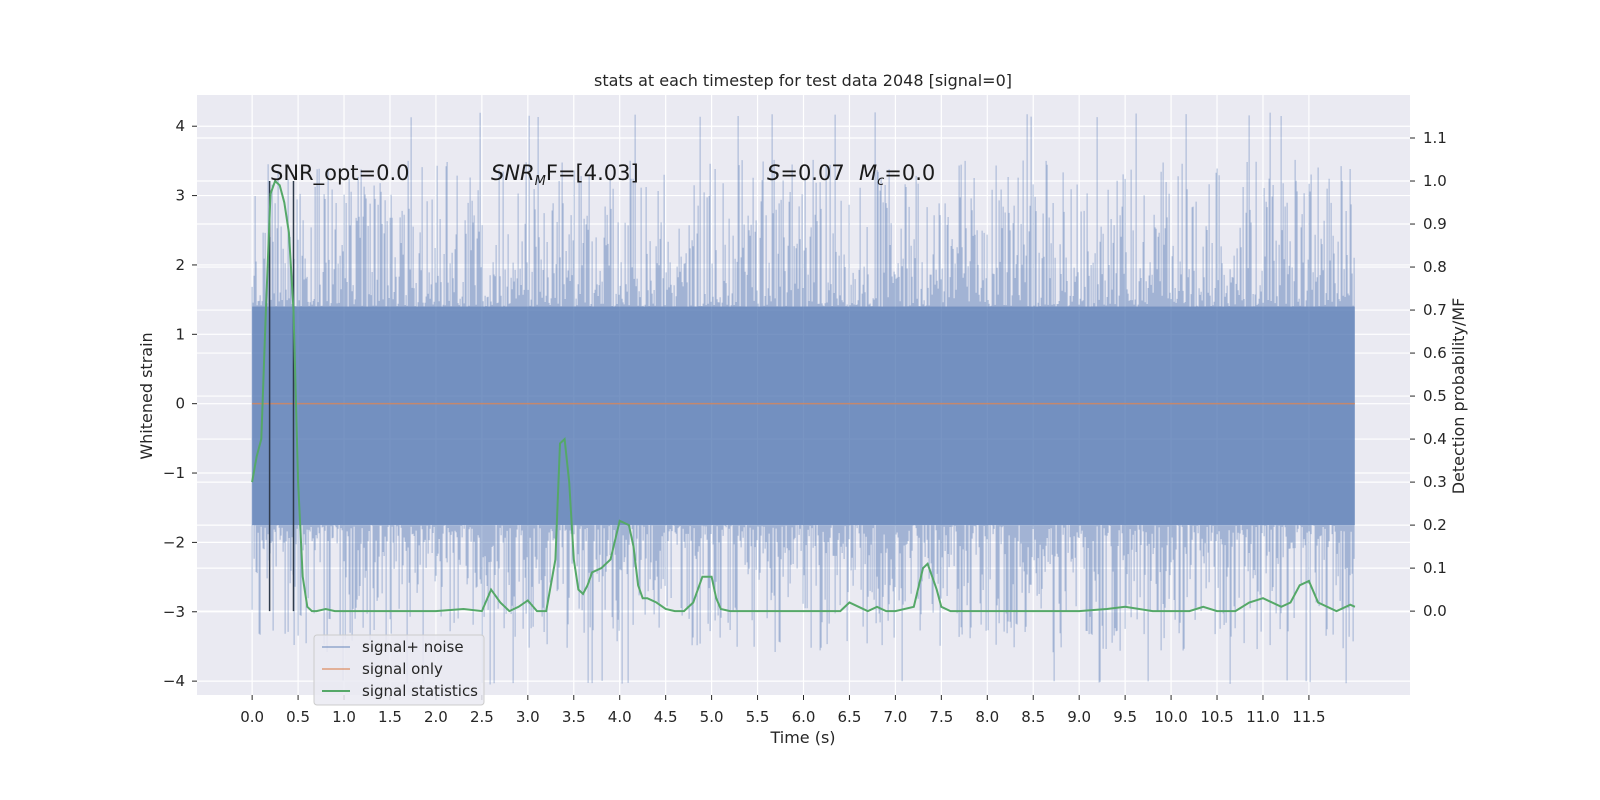 This screenshot has width=1600, height=800. Describe the element at coordinates (146, 395) in the screenshot. I see `y-axis-label: Whitened strain` at that location.